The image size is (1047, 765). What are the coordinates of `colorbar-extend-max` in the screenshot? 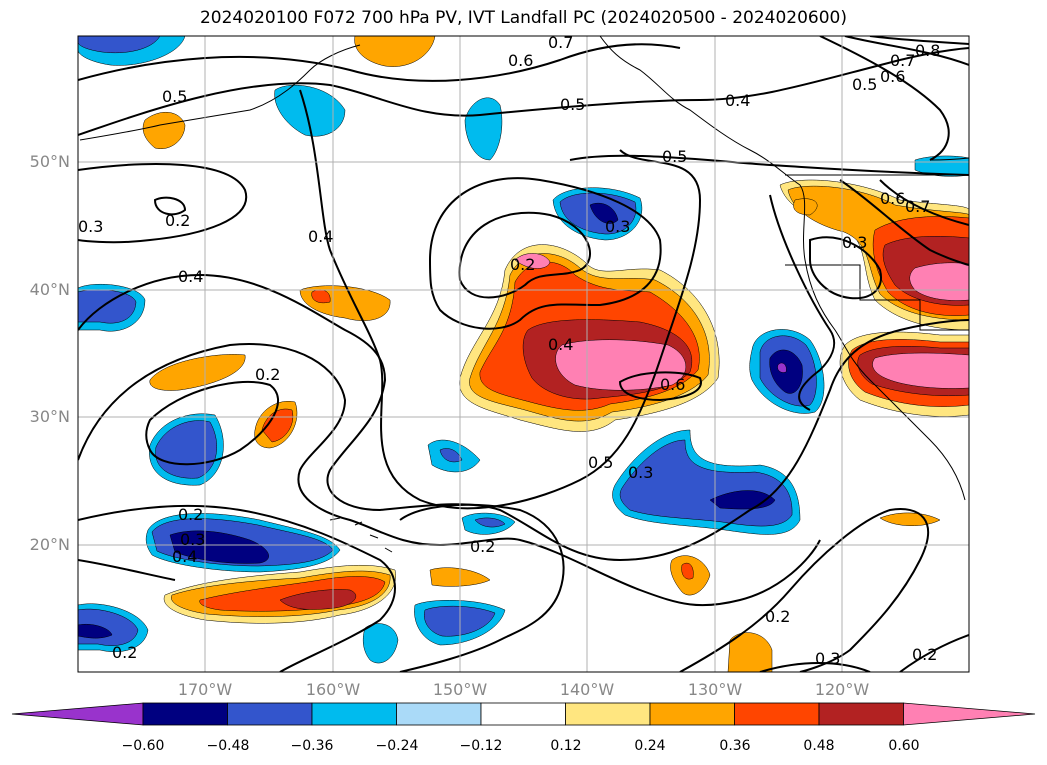 It's located at (969, 714).